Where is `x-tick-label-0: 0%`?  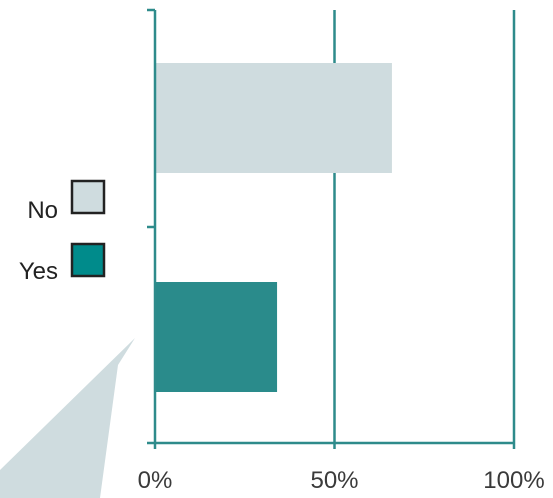
x-tick-label-0: 0% is located at coordinates (155, 480).